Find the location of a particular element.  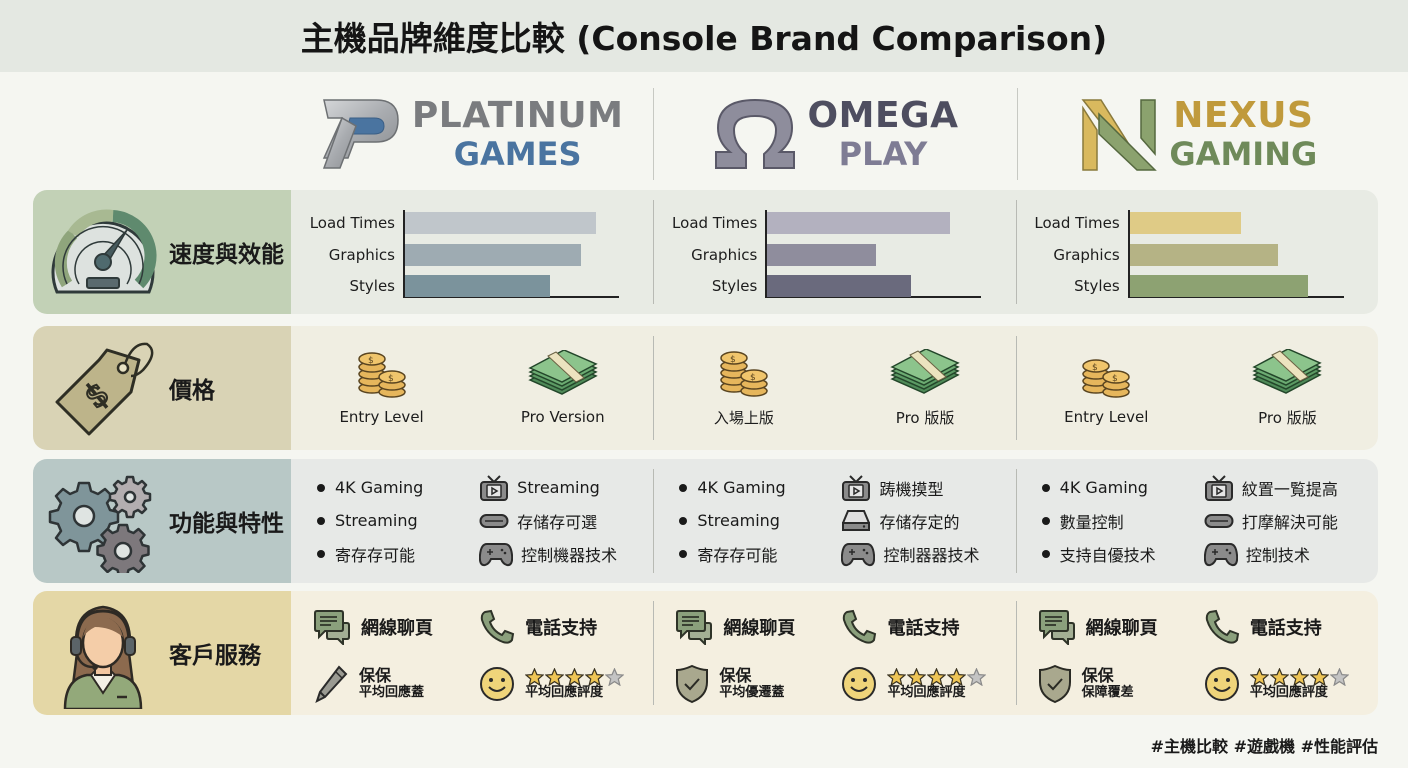

feature-item: 存储存定的 is located at coordinates (922, 520).